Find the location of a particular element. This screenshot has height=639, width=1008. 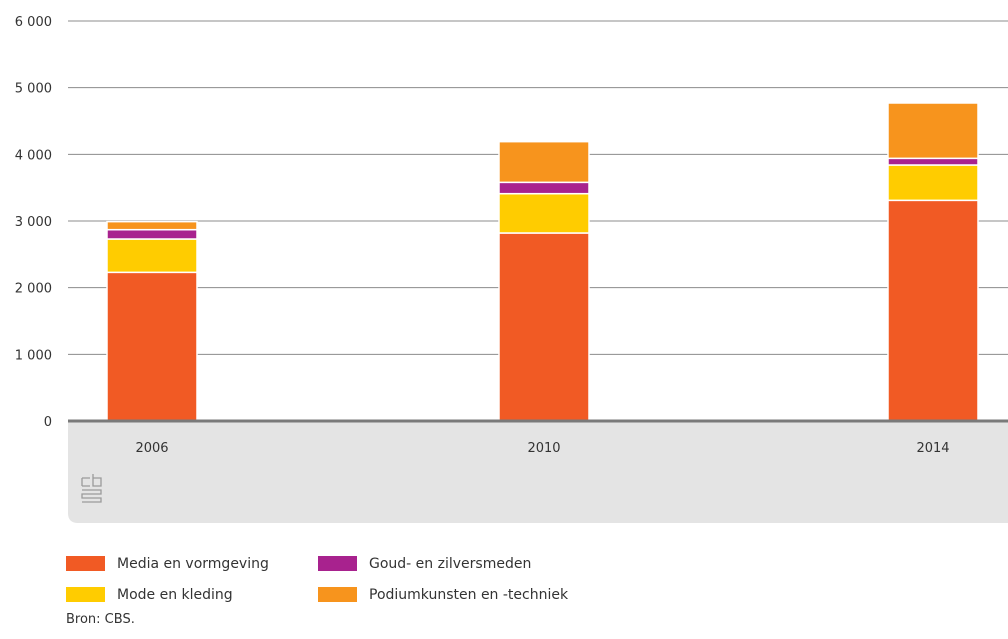

legend-item: Media en vormgeving is located at coordinates (192, 563).